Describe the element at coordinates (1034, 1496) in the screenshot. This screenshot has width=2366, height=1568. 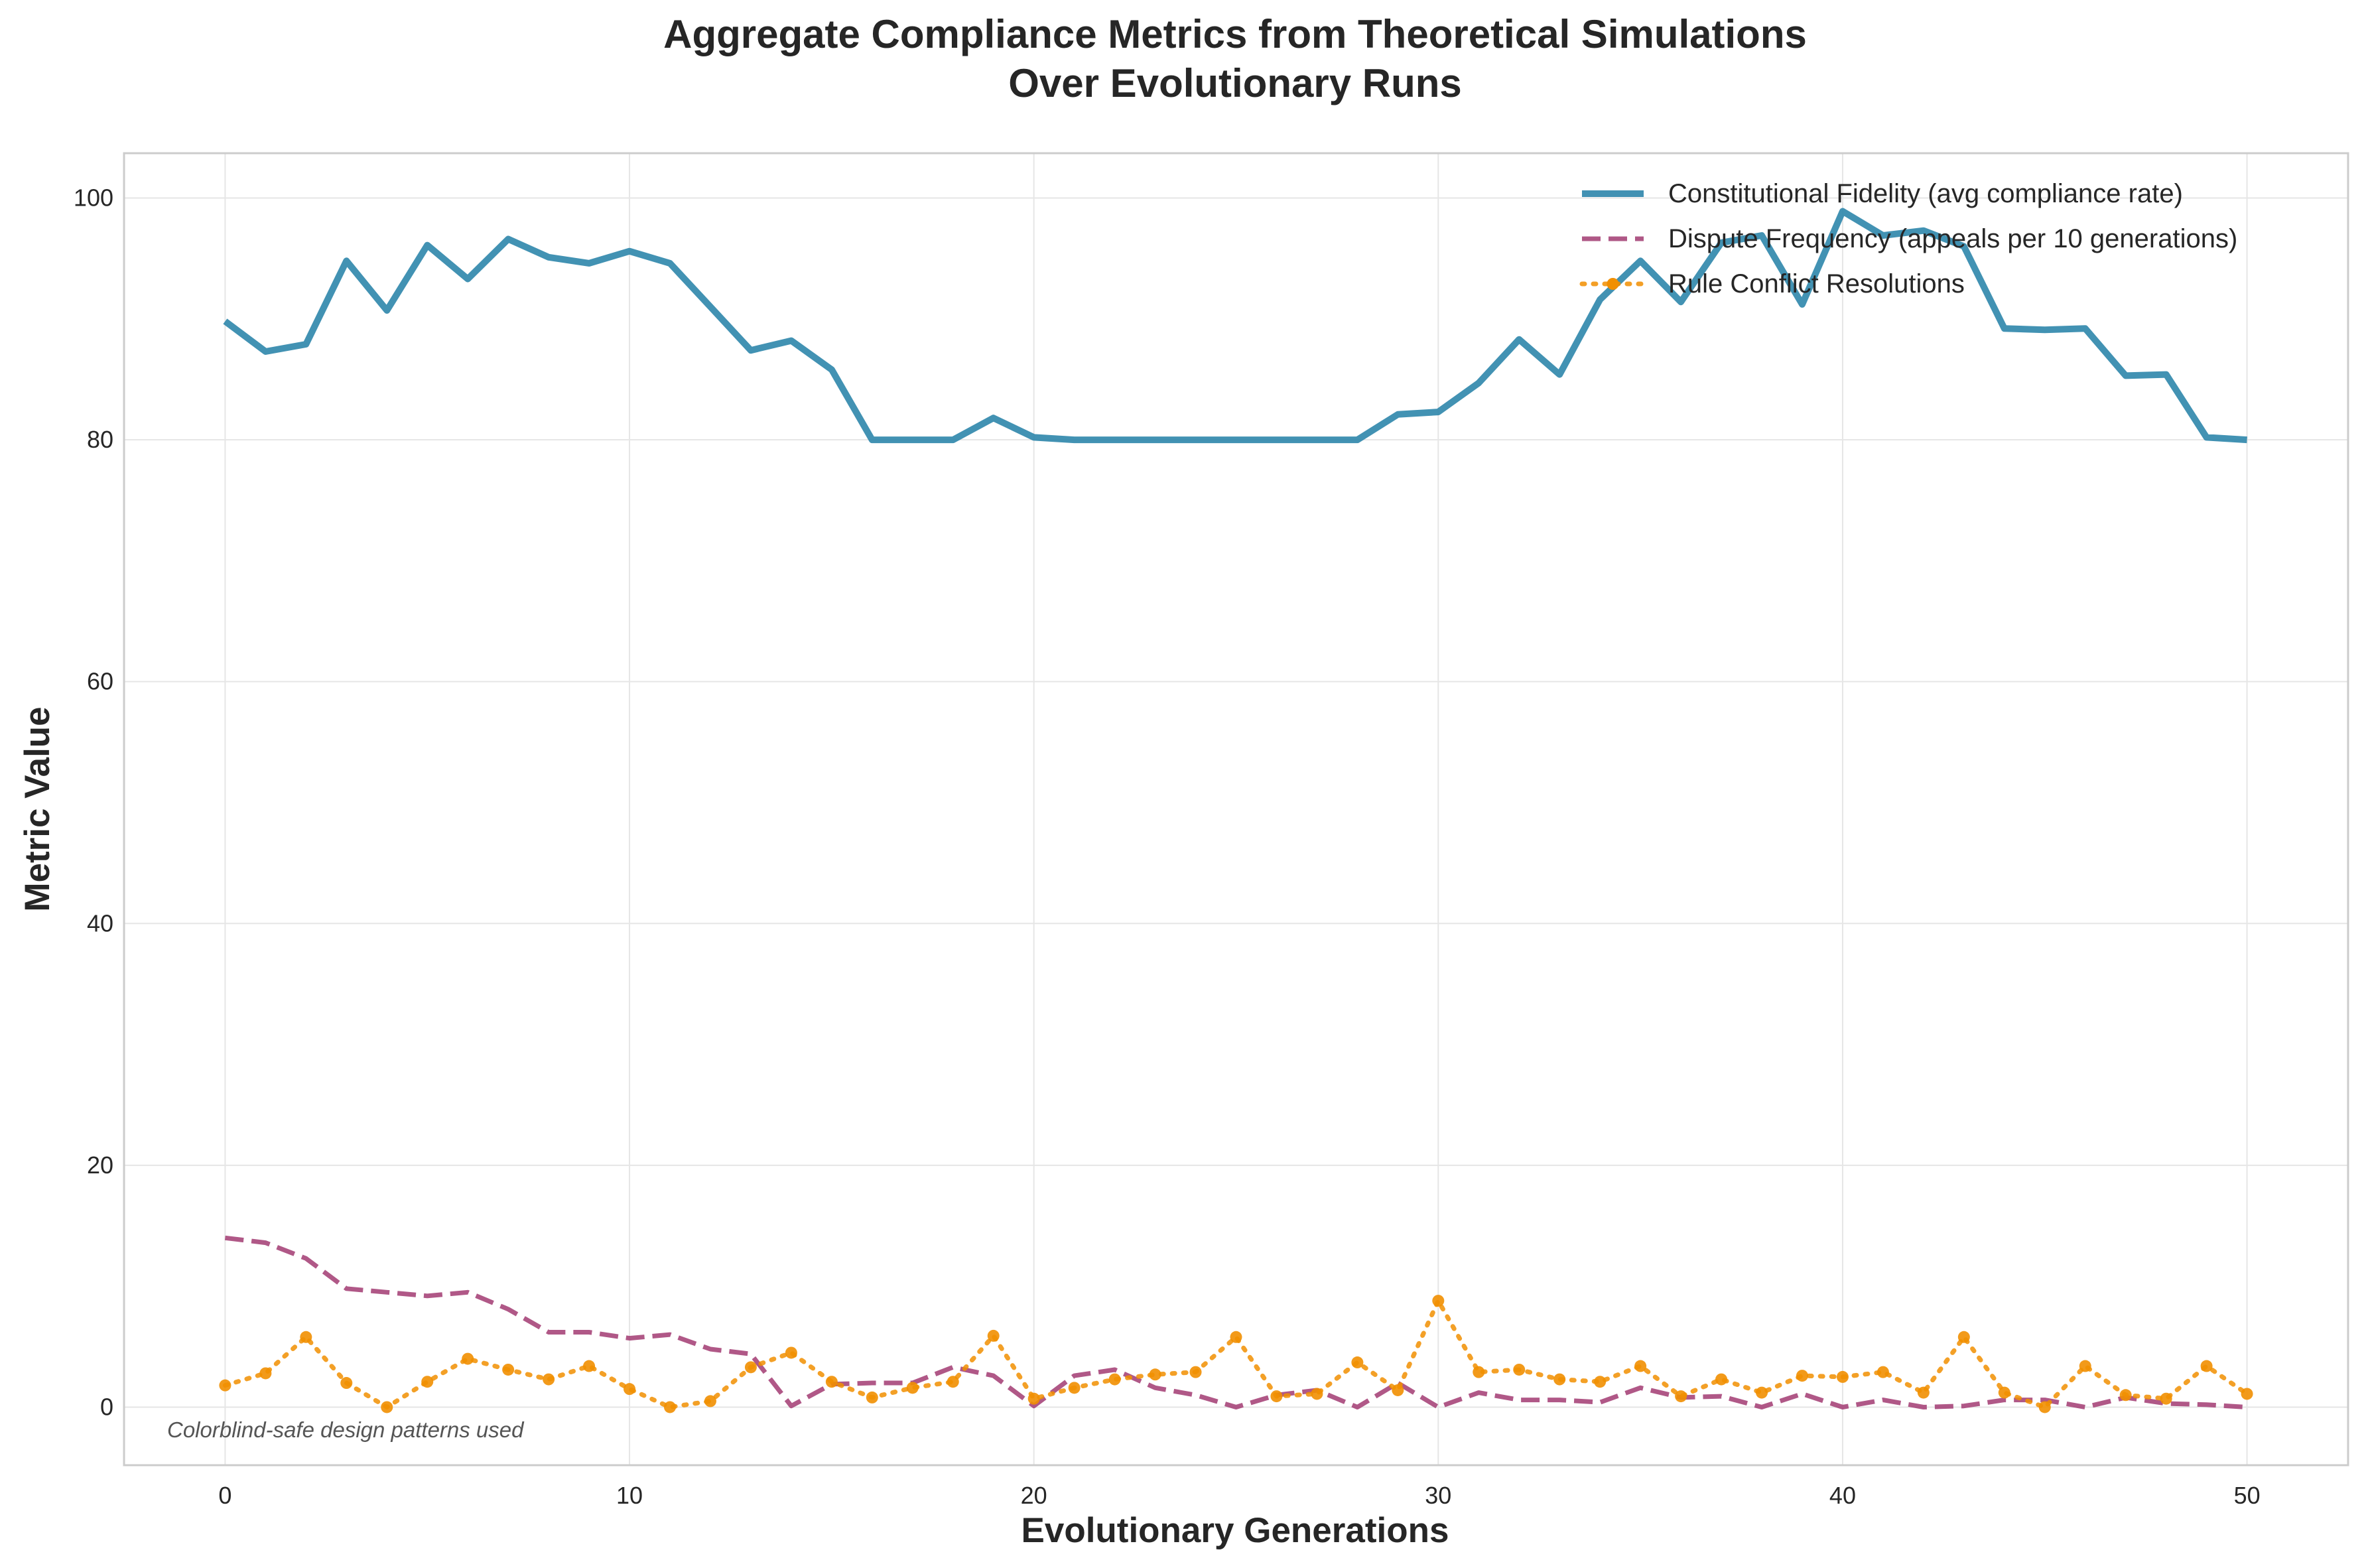
I see `x-tick-label: 20` at that location.